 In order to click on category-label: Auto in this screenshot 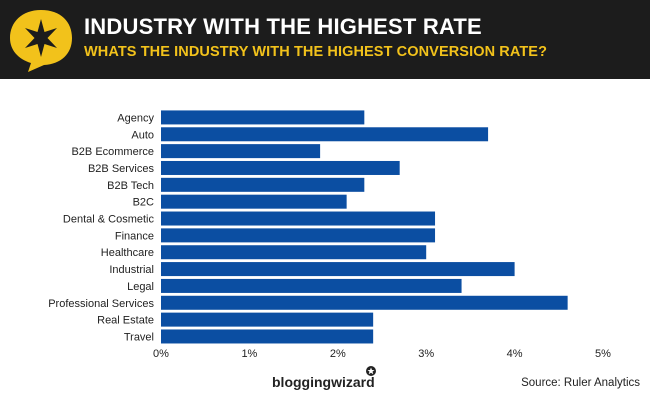, I will do `click(142, 135)`.